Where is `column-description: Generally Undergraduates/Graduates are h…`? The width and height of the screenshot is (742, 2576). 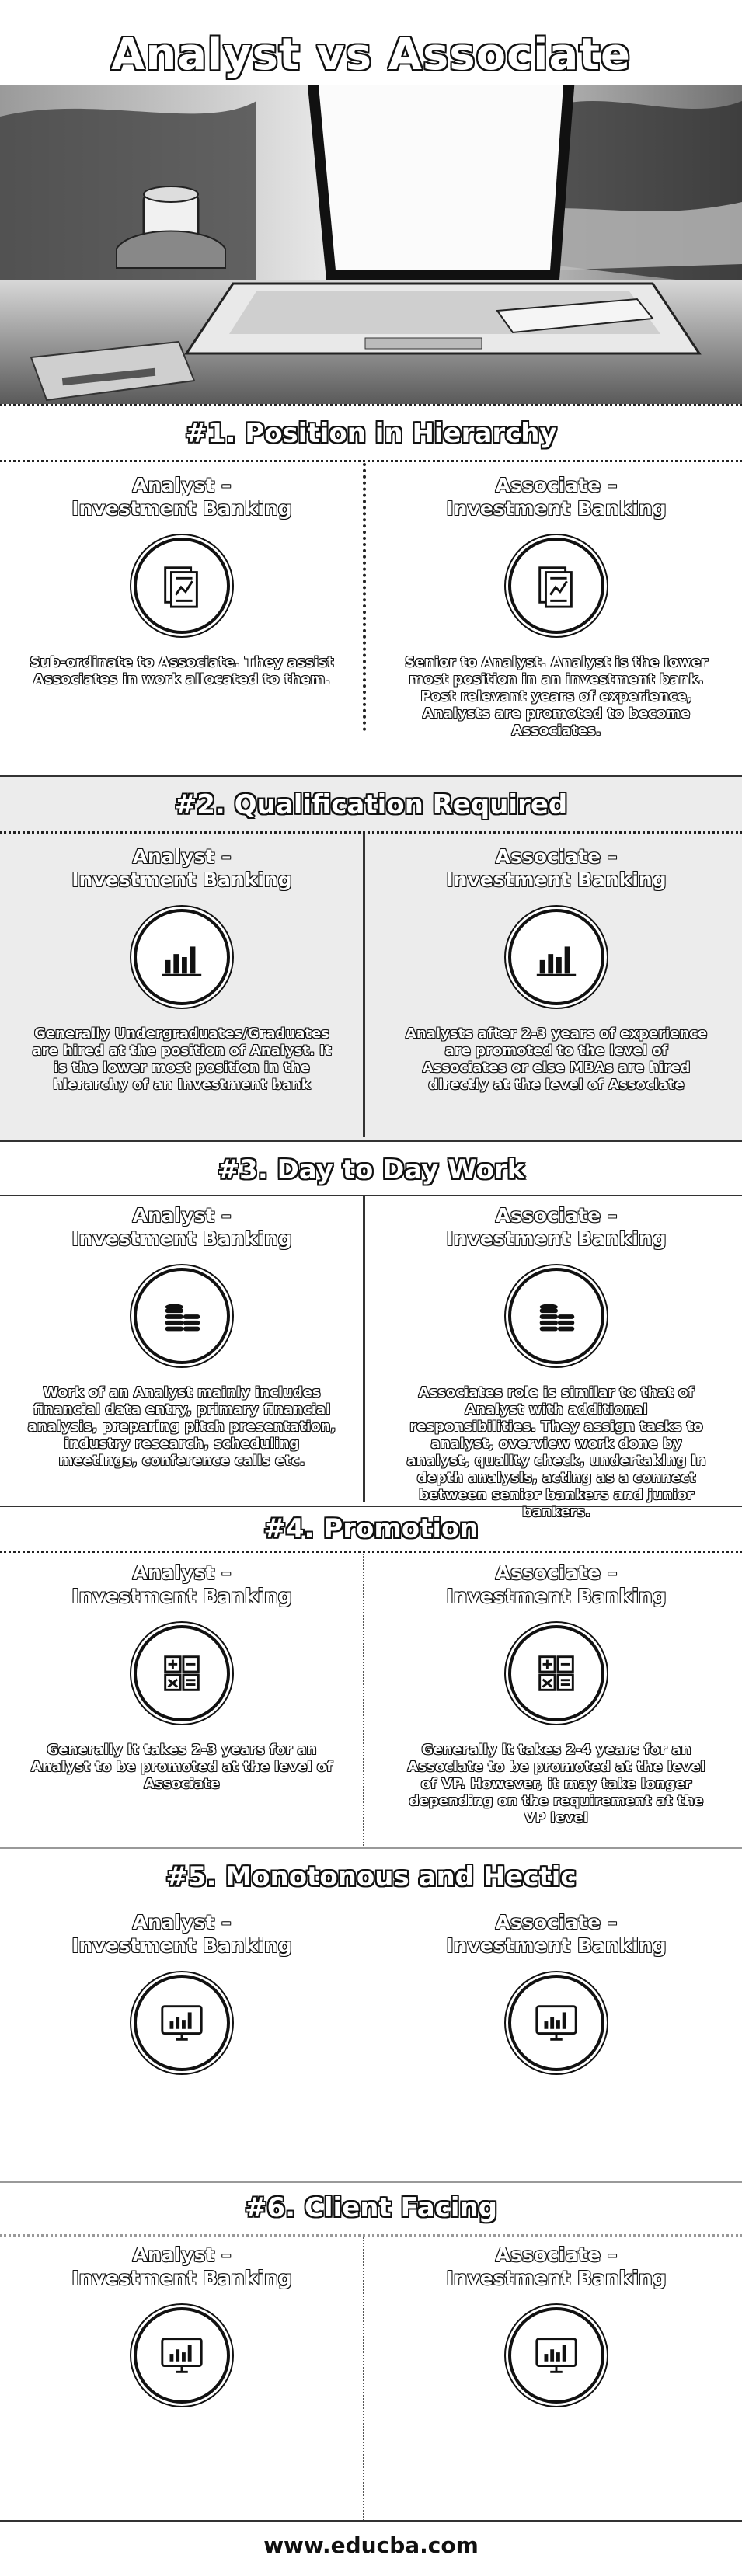 column-description: Generally Undergraduates/Graduates are h… is located at coordinates (182, 1059).